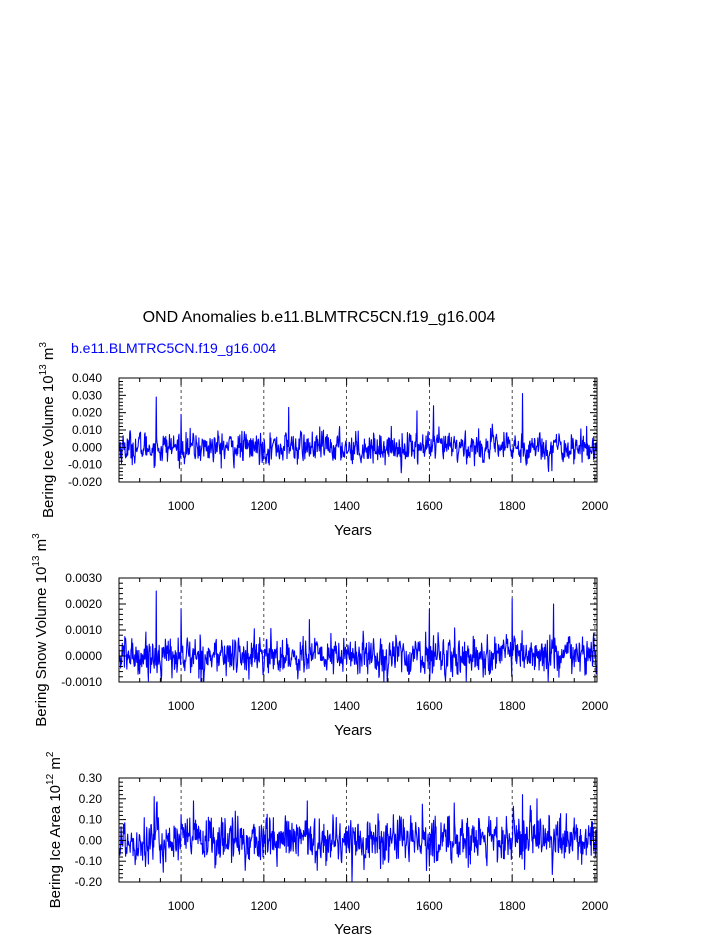 Image resolution: width=723 pixels, height=935 pixels. I want to click on y-tick-label: 0.000, so click(87, 447).